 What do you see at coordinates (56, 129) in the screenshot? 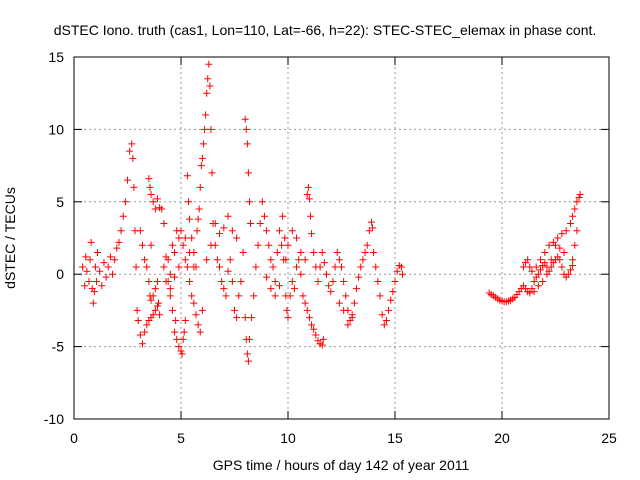
I see `y-tick-label: 10` at bounding box center [56, 129].